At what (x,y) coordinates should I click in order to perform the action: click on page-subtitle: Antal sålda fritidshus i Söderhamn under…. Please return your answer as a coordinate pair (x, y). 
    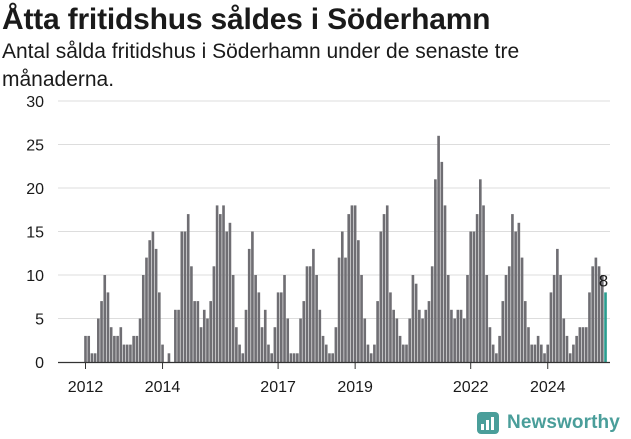
    Looking at the image, I should click on (261, 65).